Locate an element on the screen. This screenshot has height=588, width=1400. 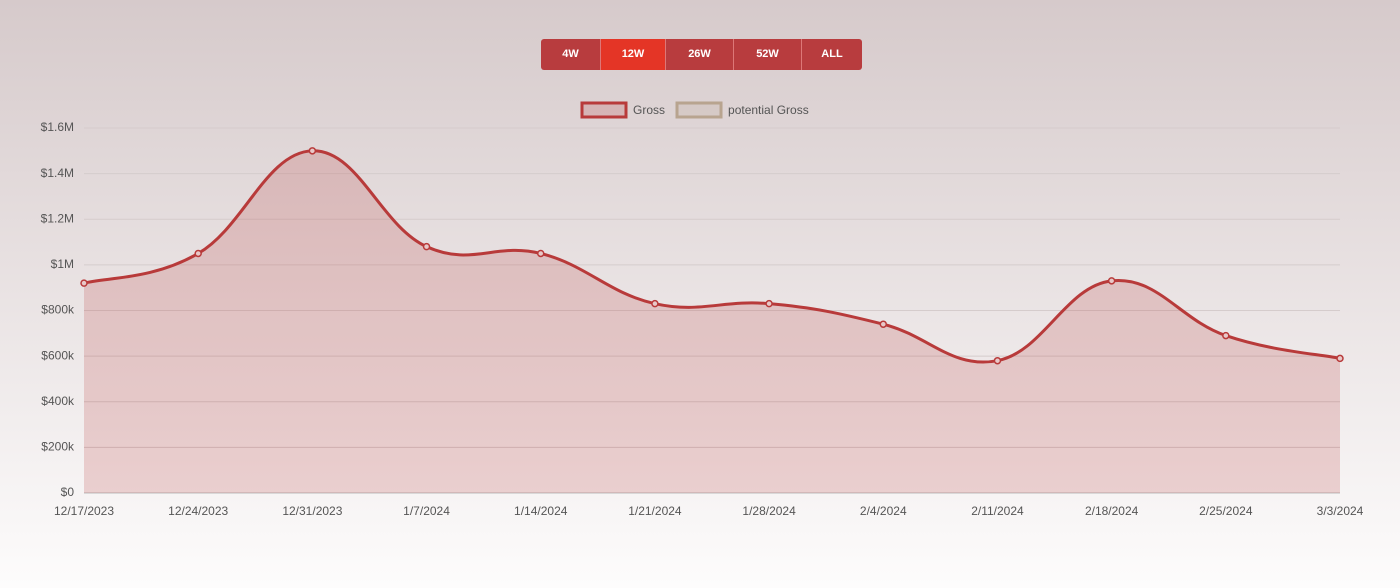
x-tick-label: 2/25/2024 is located at coordinates (1226, 511).